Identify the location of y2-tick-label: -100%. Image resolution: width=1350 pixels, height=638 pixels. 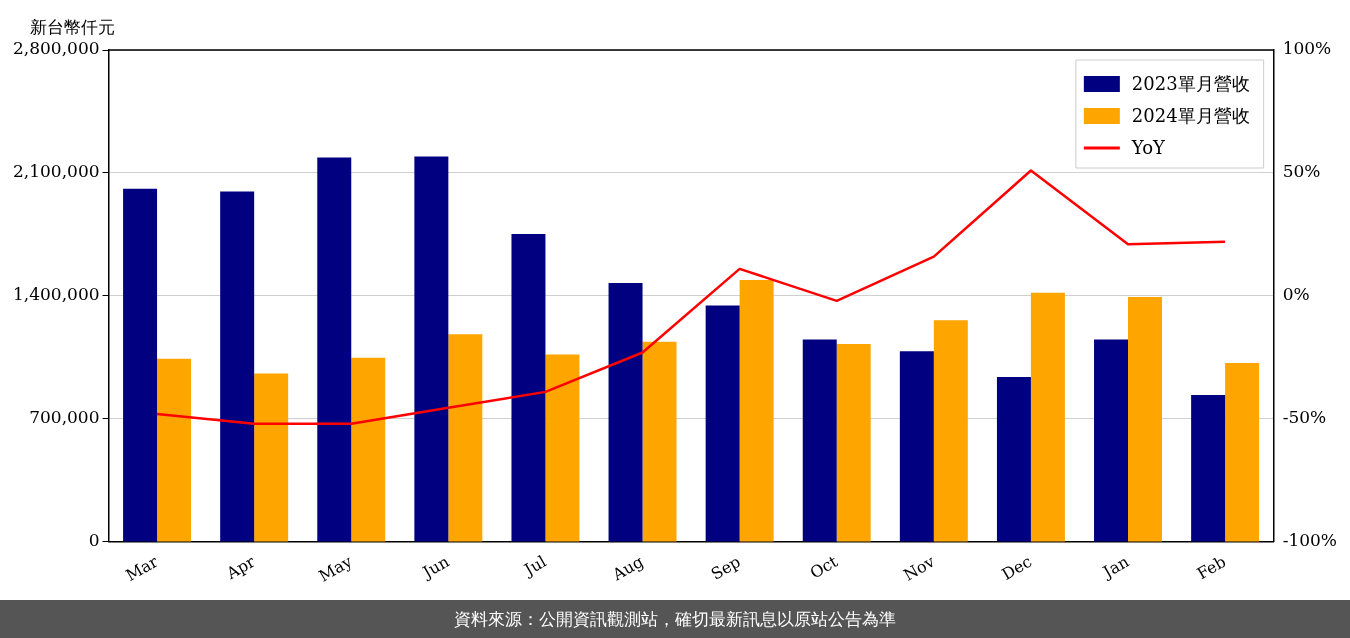
(1310, 540).